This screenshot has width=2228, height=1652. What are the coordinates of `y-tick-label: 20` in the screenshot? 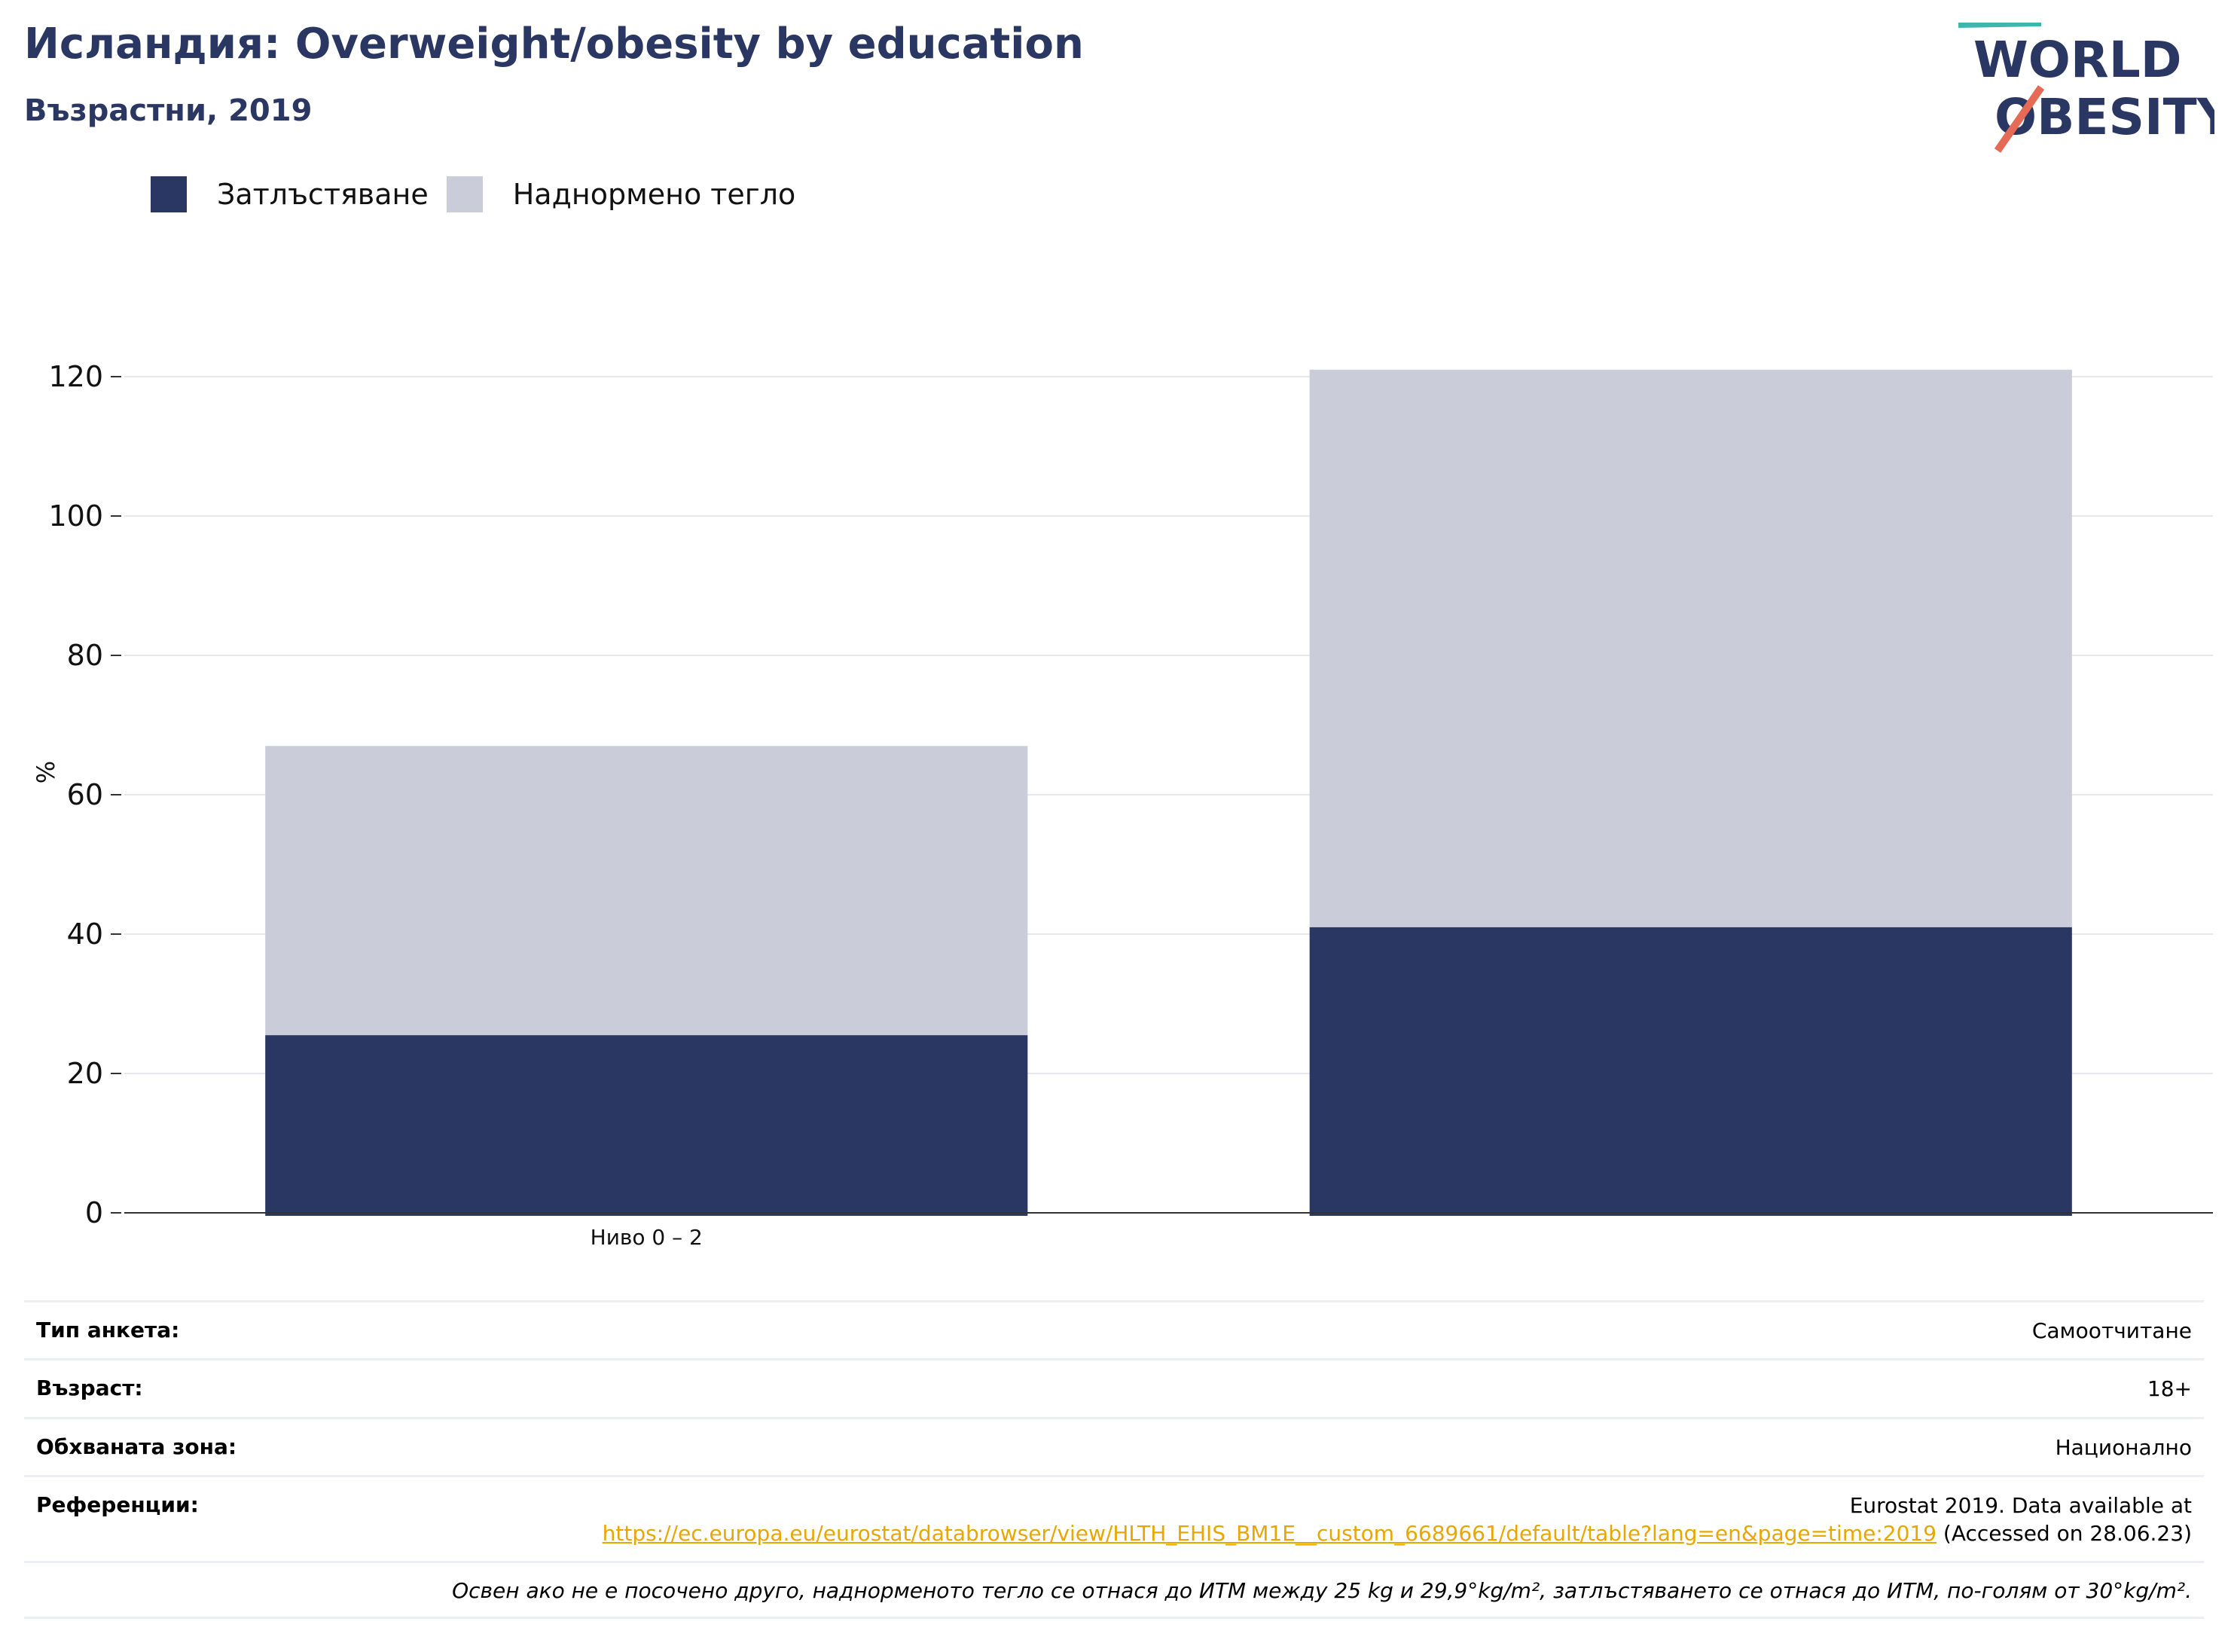 It's located at (85, 1073).